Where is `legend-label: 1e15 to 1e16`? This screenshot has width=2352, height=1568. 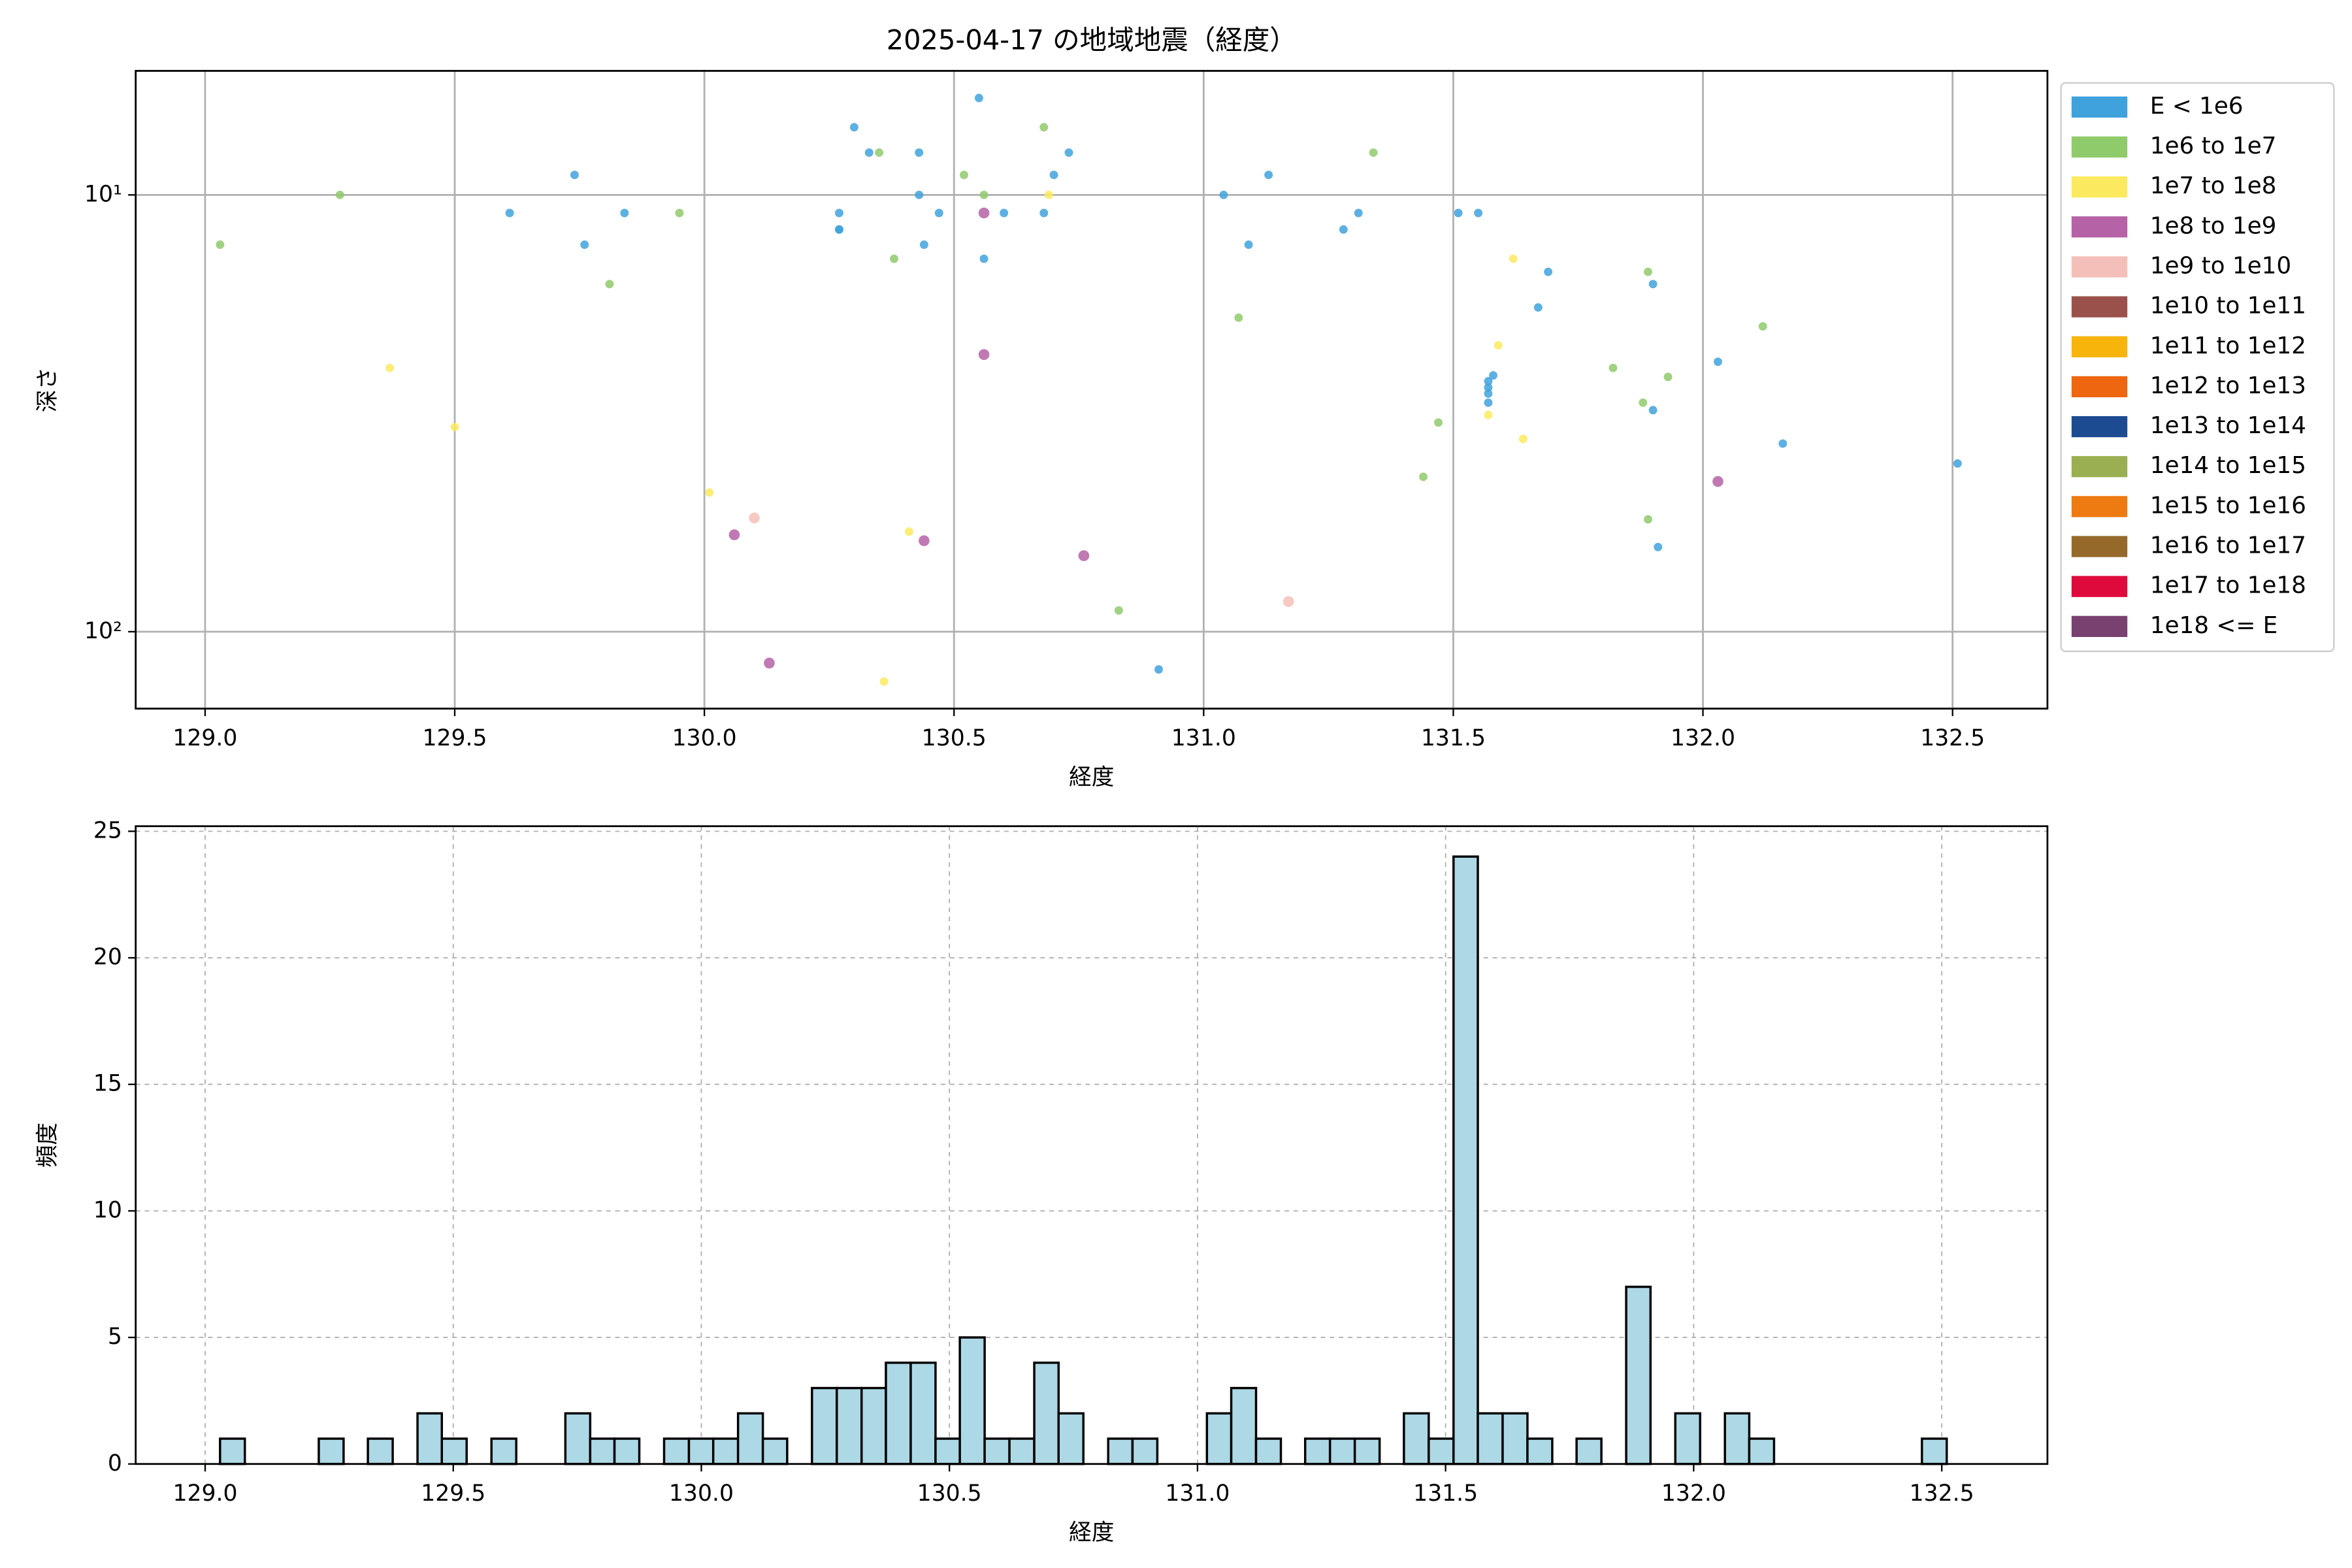
legend-label: 1e15 to 1e16 is located at coordinates (2228, 505).